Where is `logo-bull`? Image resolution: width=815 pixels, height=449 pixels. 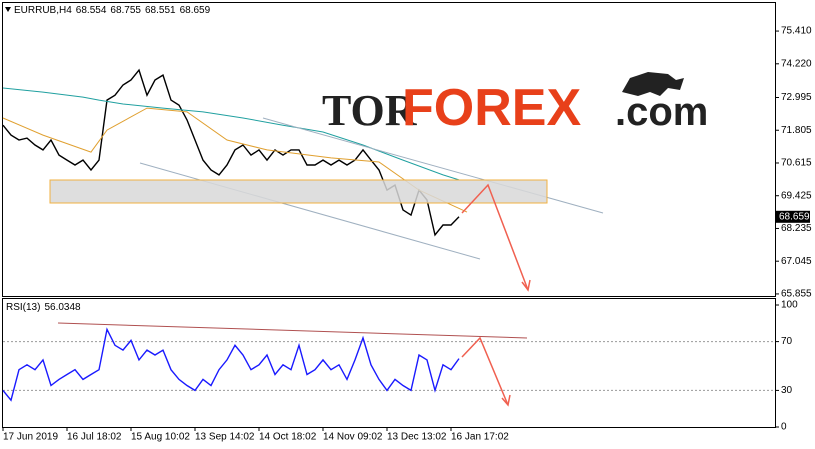
logo-bull is located at coordinates (653, 84).